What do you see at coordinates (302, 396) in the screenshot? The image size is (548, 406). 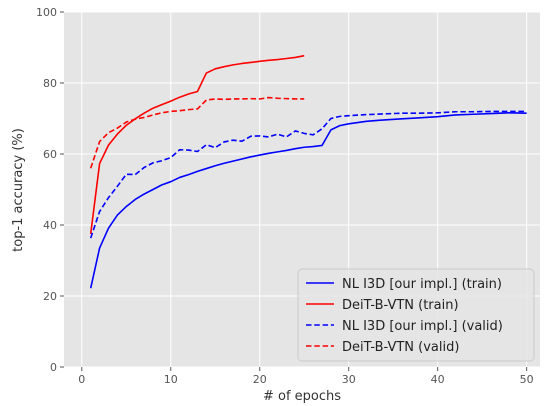 I see `x-axis-label: # of epochs` at bounding box center [302, 396].